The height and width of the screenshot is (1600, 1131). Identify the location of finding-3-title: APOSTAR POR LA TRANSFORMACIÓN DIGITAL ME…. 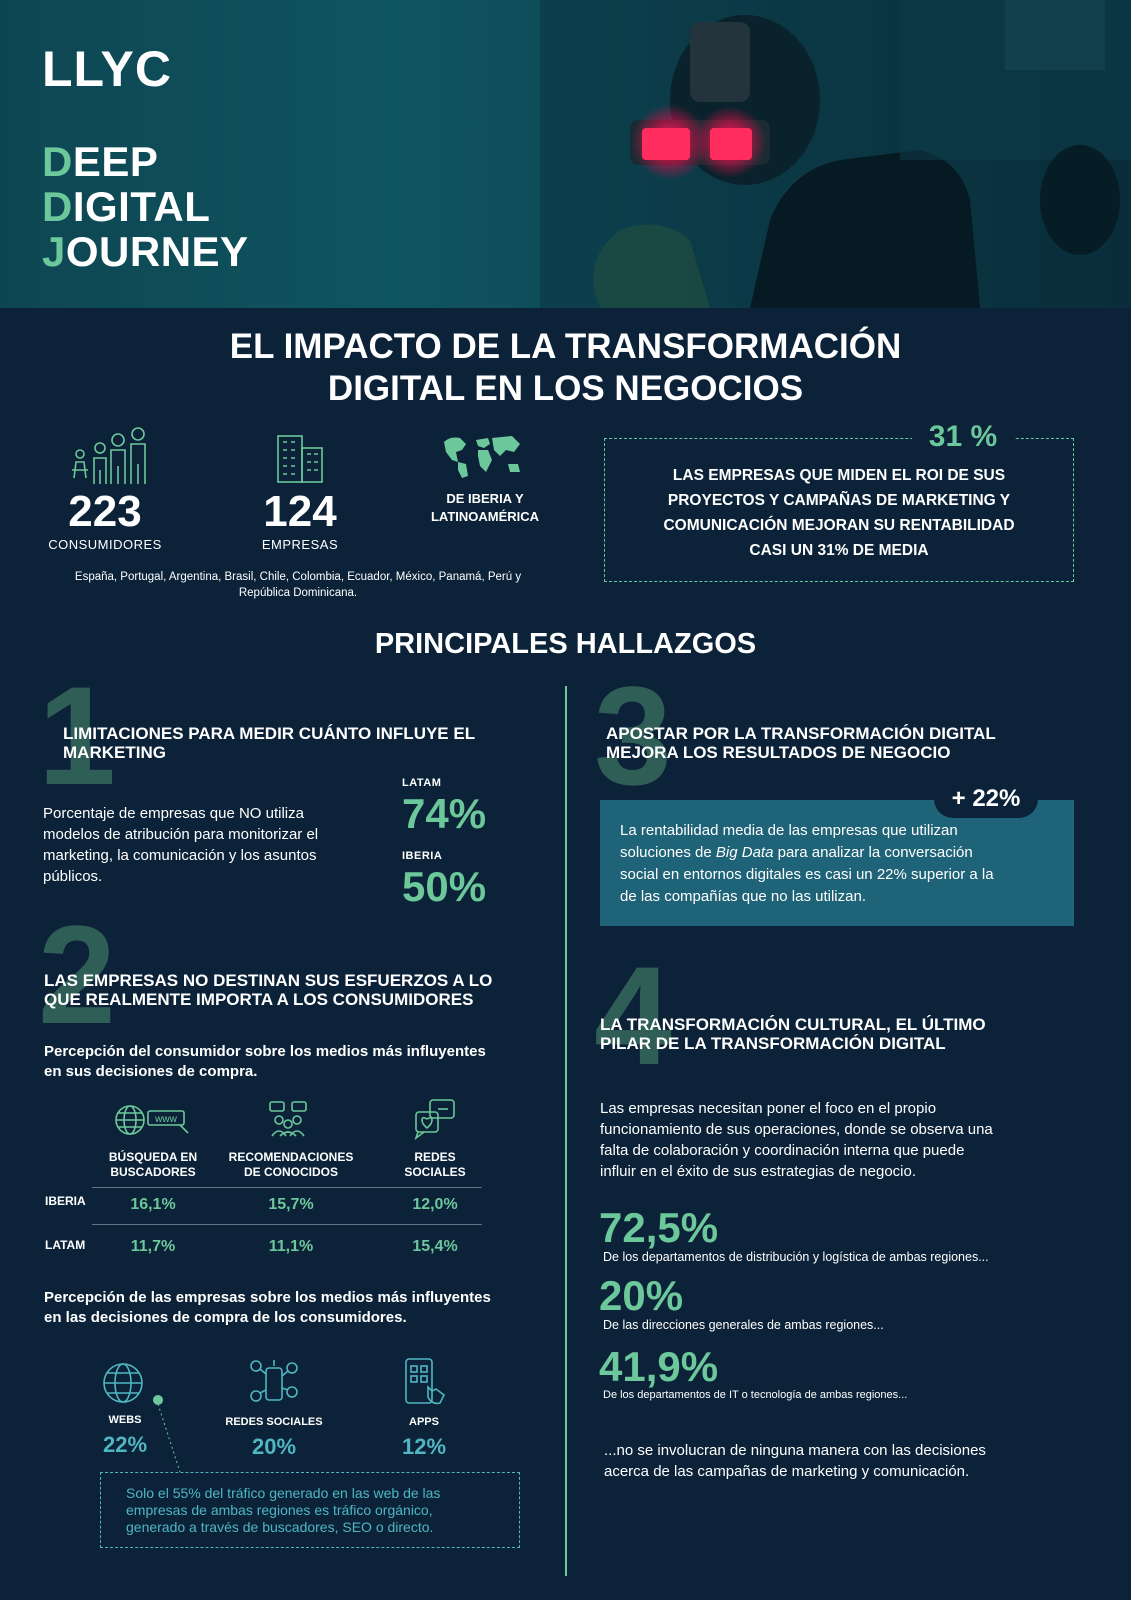
(846, 743).